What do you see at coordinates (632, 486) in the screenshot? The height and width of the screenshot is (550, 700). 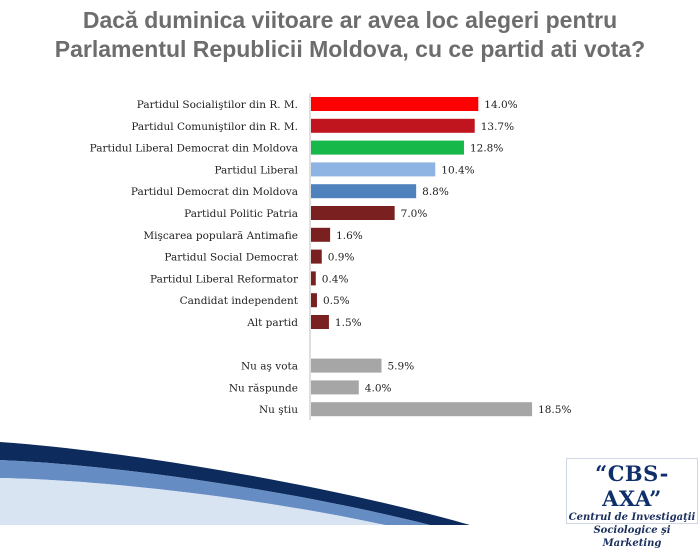 I see `logo-name: “CBS-AXA”` at bounding box center [632, 486].